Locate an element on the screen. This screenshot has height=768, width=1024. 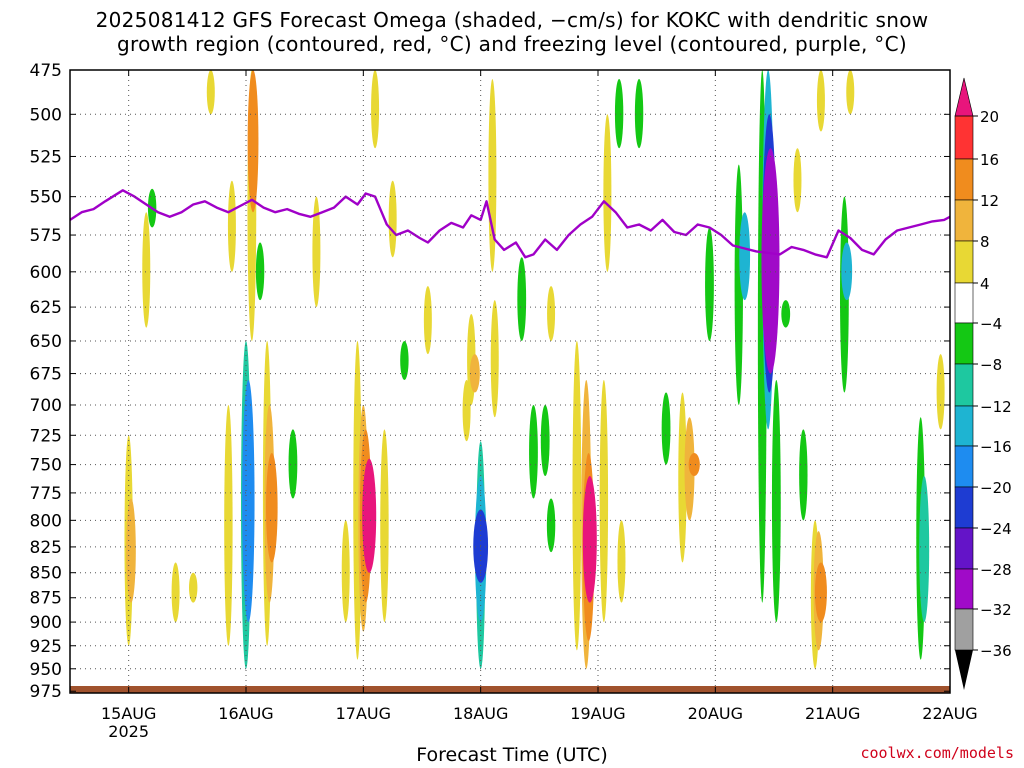
x-tick-label-19AUG: 19AUG is located at coordinates (597, 713).